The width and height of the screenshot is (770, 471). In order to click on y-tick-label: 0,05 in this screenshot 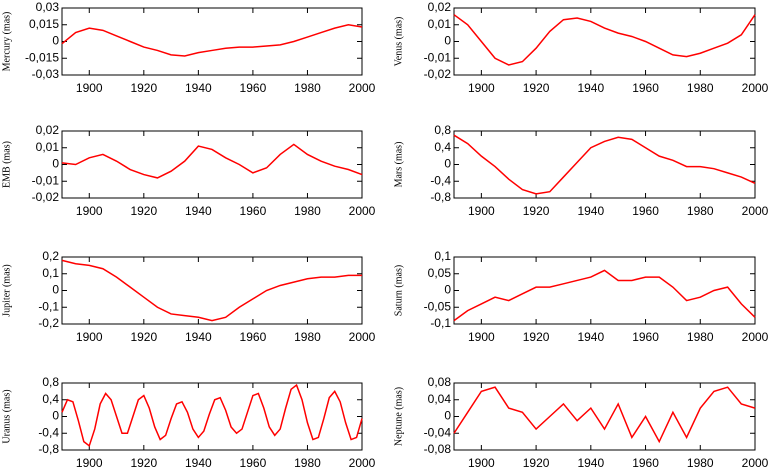, I will do `click(440, 273)`.